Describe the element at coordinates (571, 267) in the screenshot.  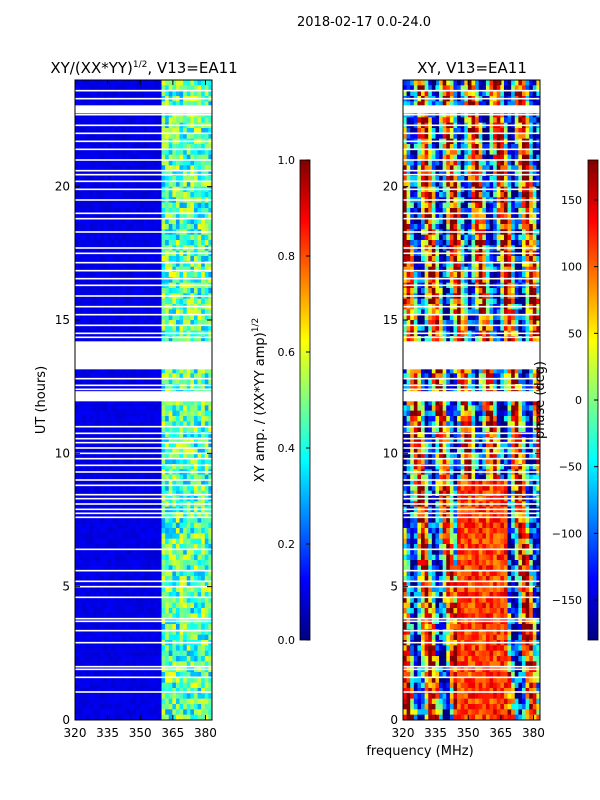
I see `colorbar-tick-label: 100` at that location.